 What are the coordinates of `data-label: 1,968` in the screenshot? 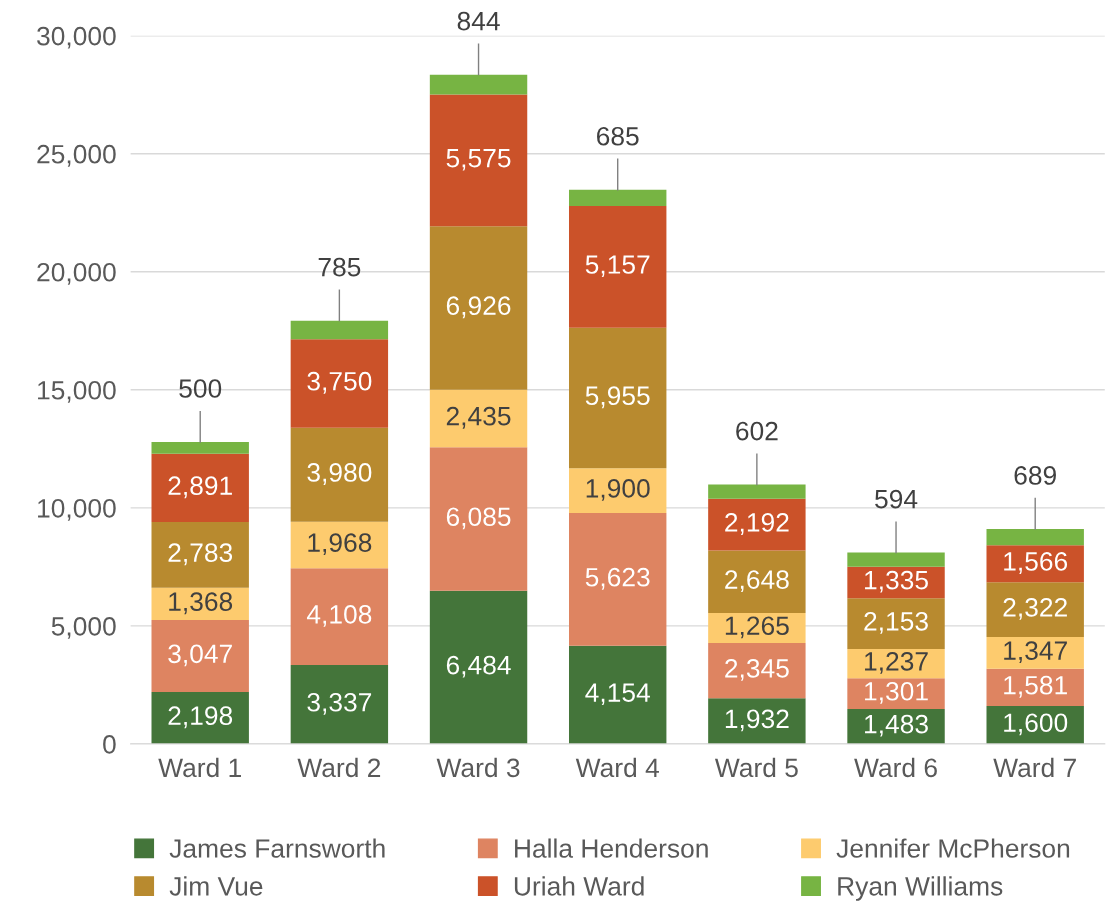 It's located at (340, 544).